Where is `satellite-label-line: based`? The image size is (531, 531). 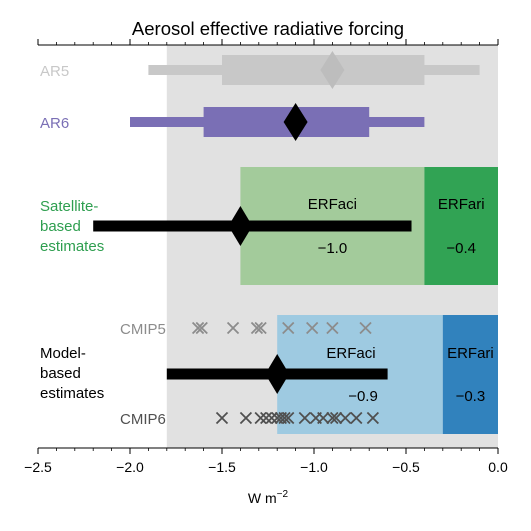 satellite-label-line: based is located at coordinates (60, 226).